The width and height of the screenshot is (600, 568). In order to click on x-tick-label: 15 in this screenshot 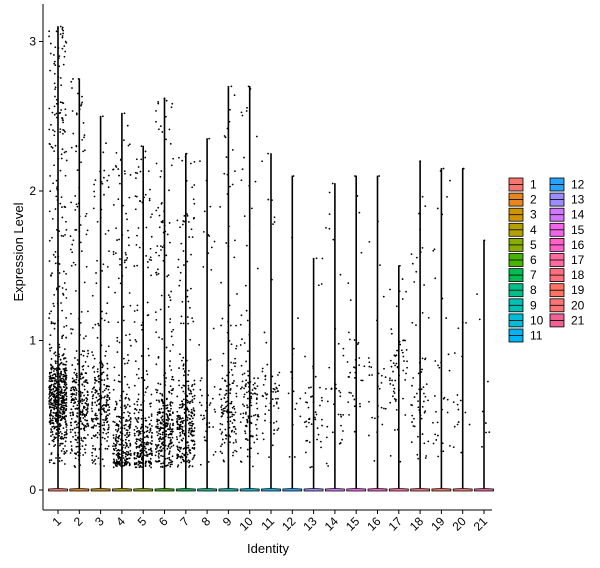, I will do `click(353, 524)`.